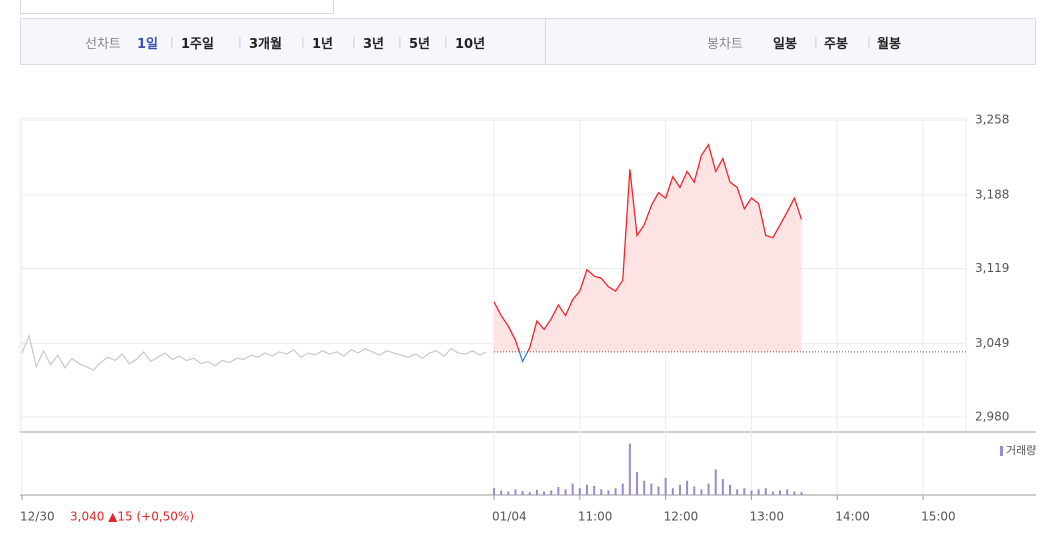 The image size is (1056, 553). I want to click on x-tick-label: 14:00, so click(852, 517).